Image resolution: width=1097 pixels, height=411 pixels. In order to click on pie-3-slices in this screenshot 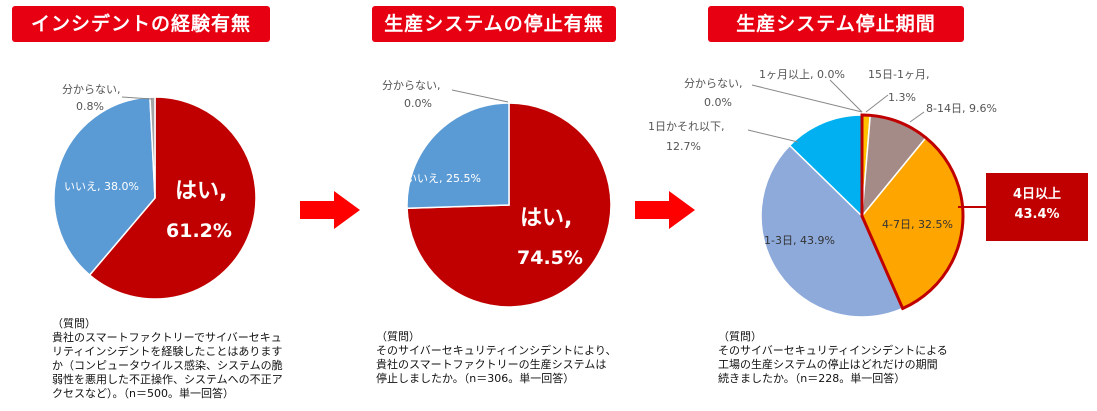, I will do `click(862, 216)`.